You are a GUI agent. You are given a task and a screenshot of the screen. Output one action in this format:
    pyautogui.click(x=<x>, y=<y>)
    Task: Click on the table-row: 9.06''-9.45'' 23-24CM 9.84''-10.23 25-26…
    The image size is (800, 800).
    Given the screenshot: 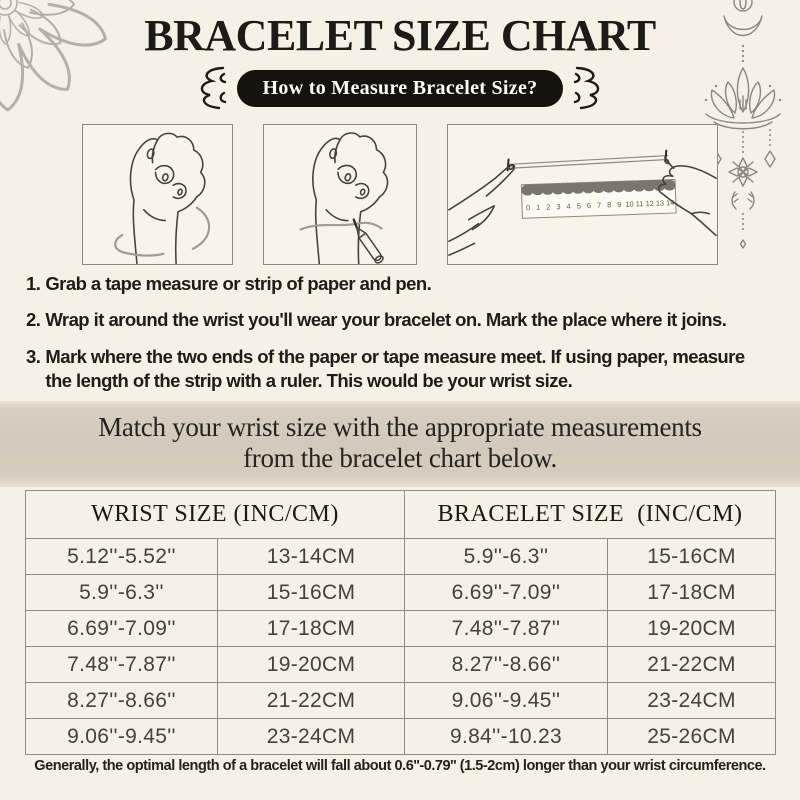 What is the action you would take?
    pyautogui.click(x=400, y=736)
    